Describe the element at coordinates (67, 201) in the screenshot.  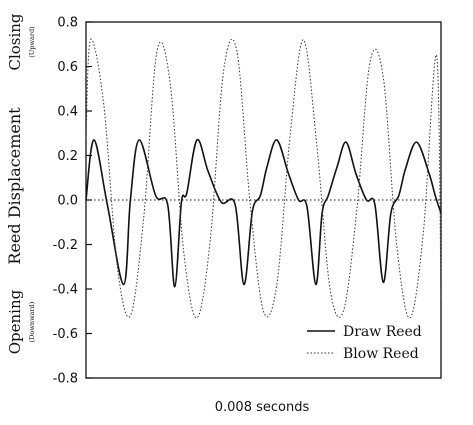
I see `y-tick-label: 0.0` at that location.